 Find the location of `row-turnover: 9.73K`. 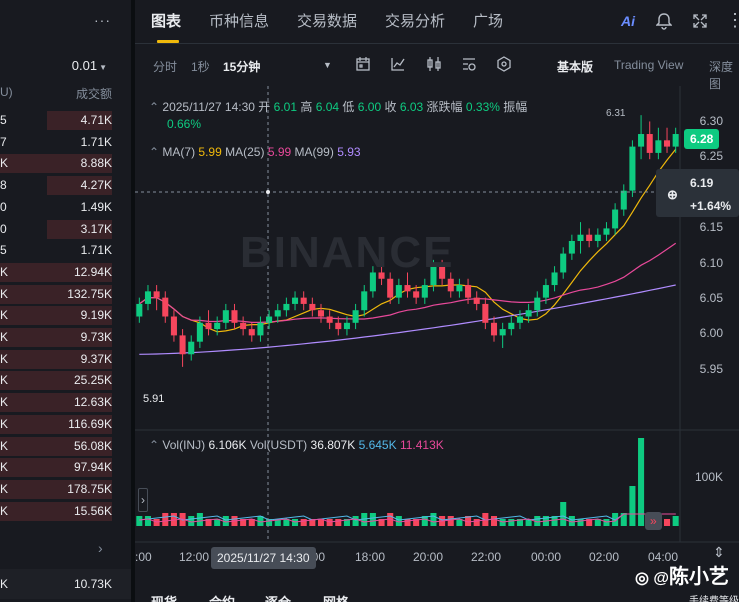

row-turnover: 9.73K is located at coordinates (96, 337).